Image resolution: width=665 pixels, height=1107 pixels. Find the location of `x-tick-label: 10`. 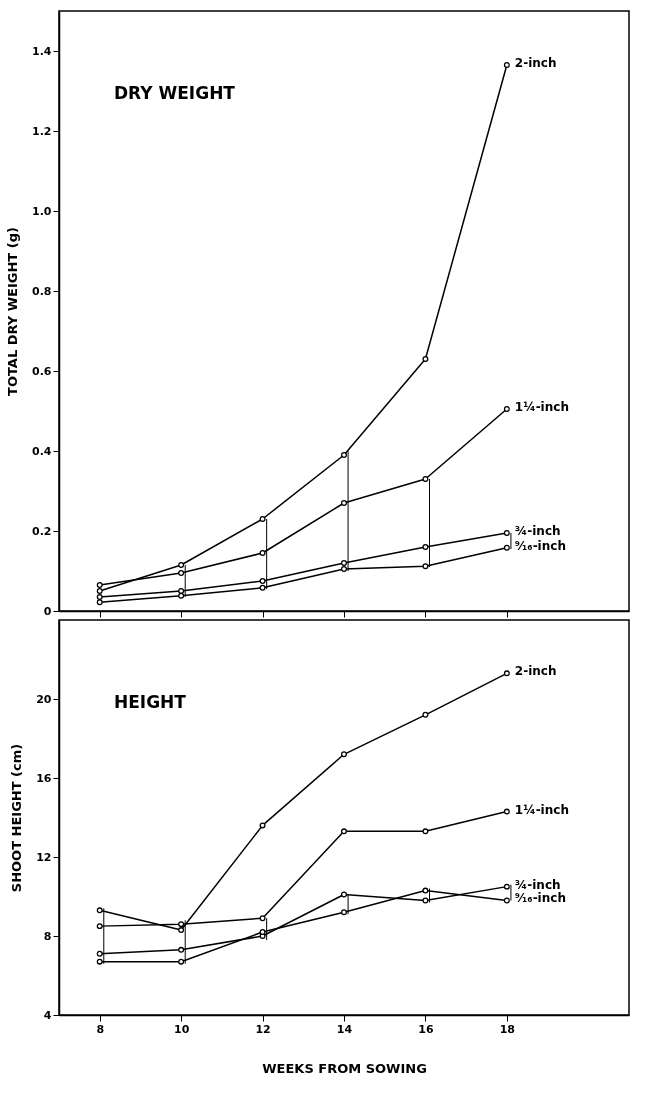

x-tick-label: 10 is located at coordinates (181, 1029).